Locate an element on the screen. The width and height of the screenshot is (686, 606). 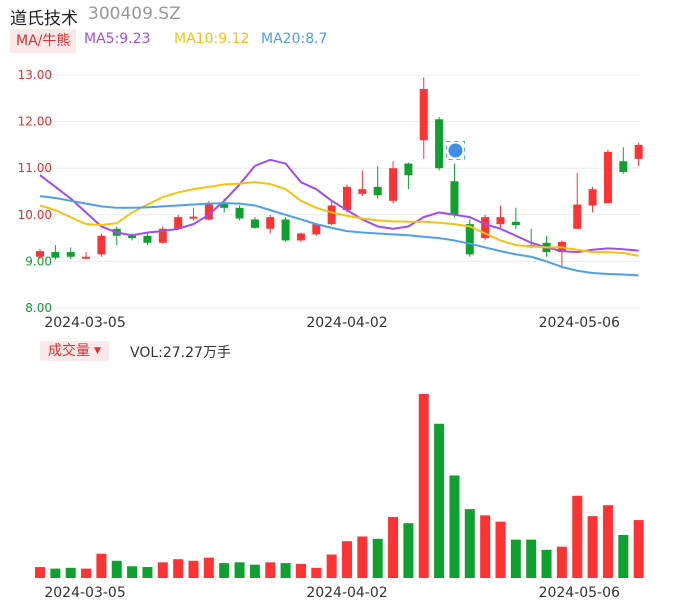
ma20-line is located at coordinates (339, 236).